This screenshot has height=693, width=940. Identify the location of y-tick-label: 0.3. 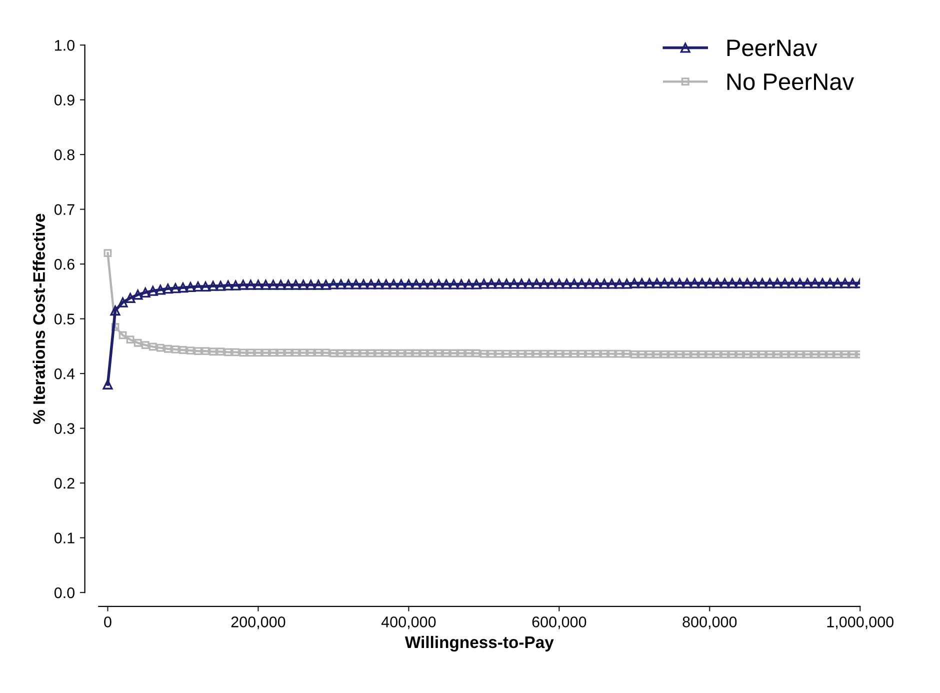
(64, 428).